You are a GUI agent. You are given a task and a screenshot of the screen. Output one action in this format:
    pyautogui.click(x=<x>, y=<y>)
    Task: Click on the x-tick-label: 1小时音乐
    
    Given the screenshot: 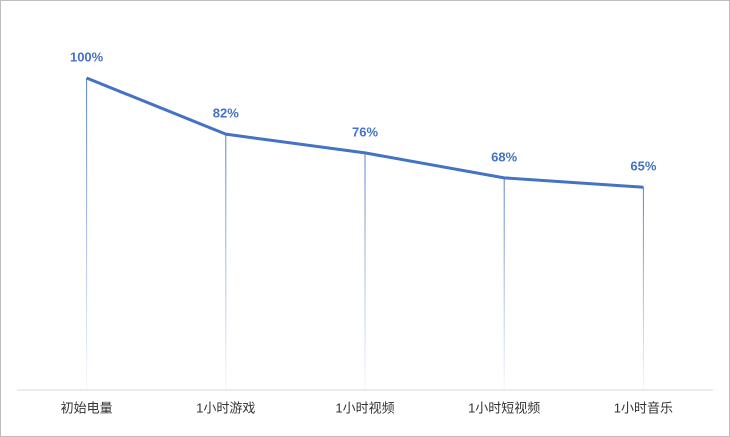 What is the action you would take?
    pyautogui.click(x=643, y=407)
    